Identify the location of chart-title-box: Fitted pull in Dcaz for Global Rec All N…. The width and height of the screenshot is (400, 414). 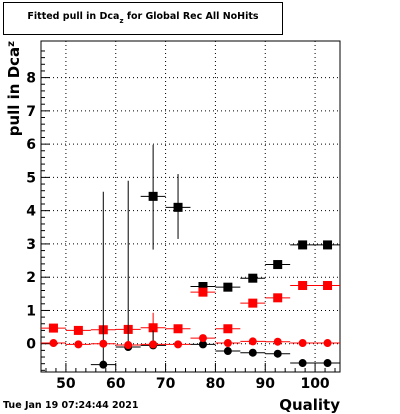
(143, 18).